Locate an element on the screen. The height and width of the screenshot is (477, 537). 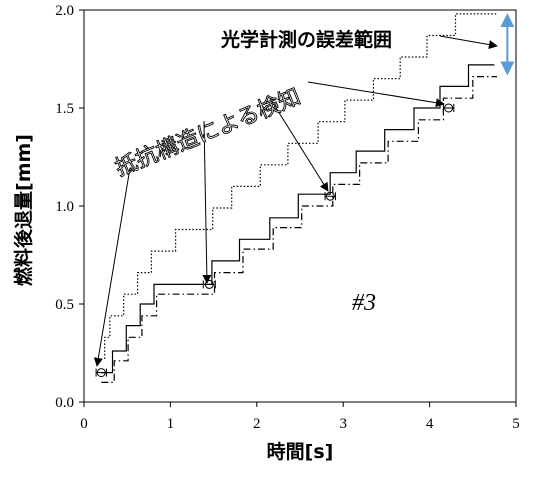
resistive-label: 抵抗構造による検知 is located at coordinates (208, 132).